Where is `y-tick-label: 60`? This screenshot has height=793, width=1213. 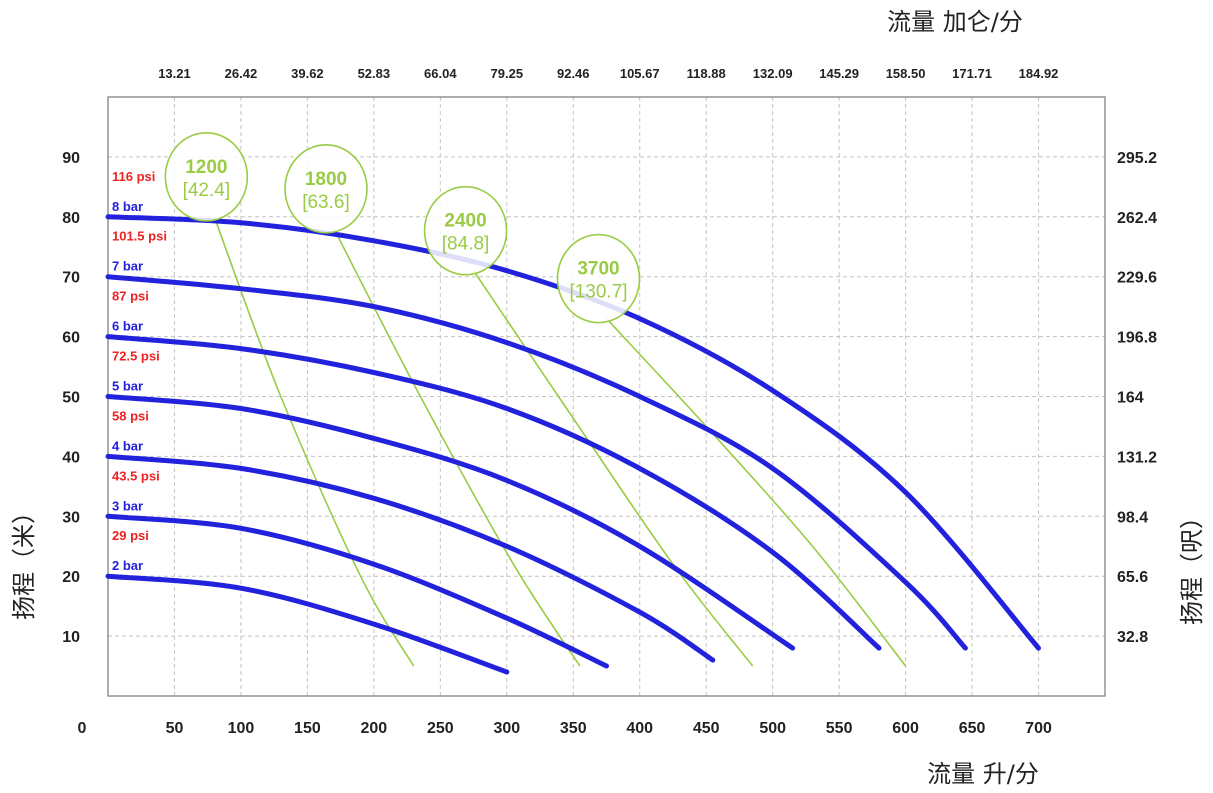
y-tick-label: 60 is located at coordinates (71, 338).